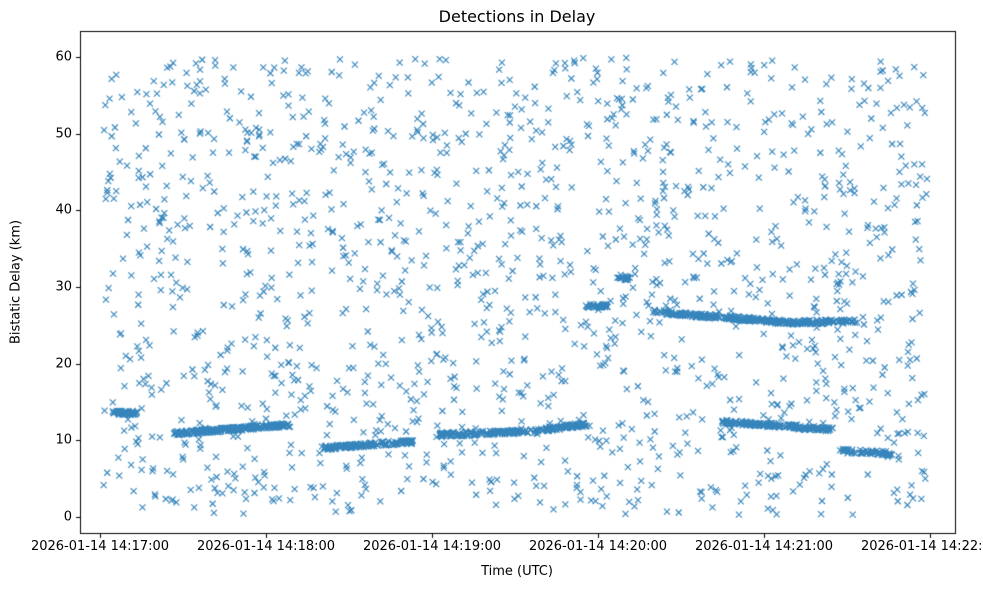 This screenshot has width=983, height=590. I want to click on x-axis-label: Time (UTC), so click(517, 571).